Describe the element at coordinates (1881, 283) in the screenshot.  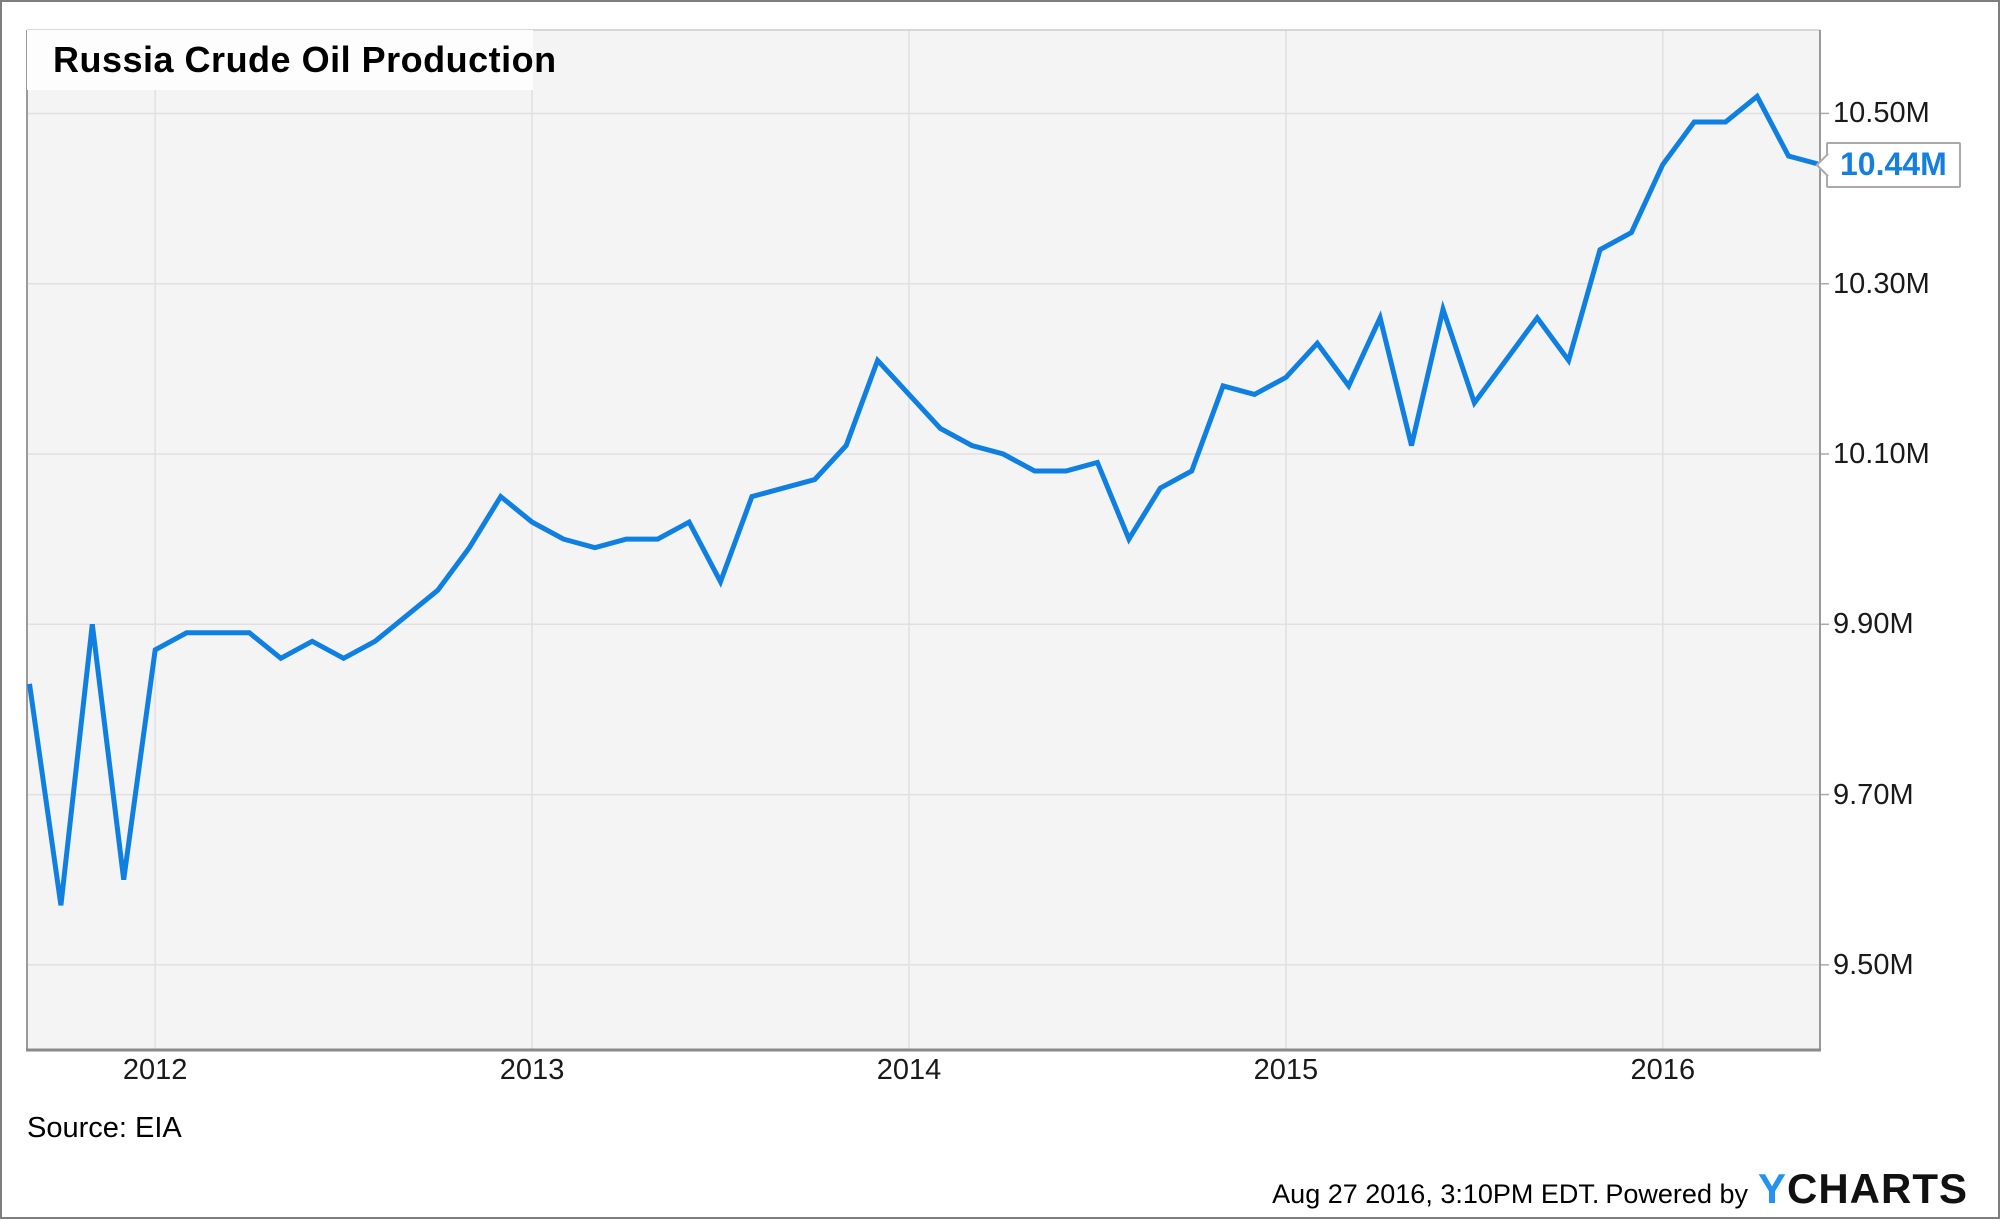
I see `y-axis-label: 10.30M` at that location.